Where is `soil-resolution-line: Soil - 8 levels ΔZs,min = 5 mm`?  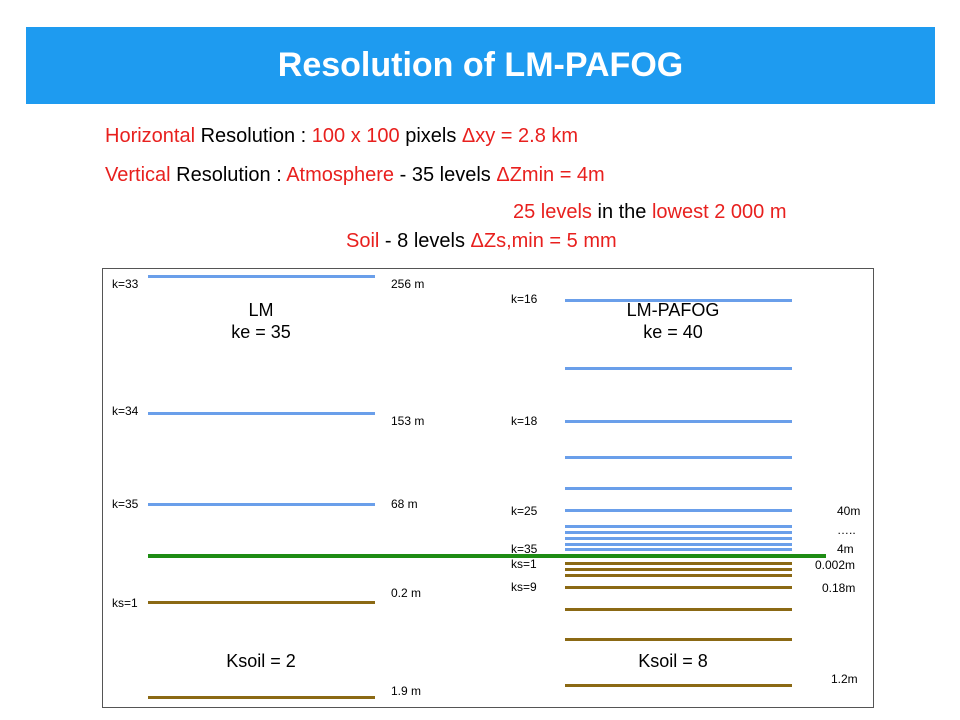
soil-resolution-line: Soil - 8 levels ΔZs,min = 5 mm is located at coordinates (481, 241).